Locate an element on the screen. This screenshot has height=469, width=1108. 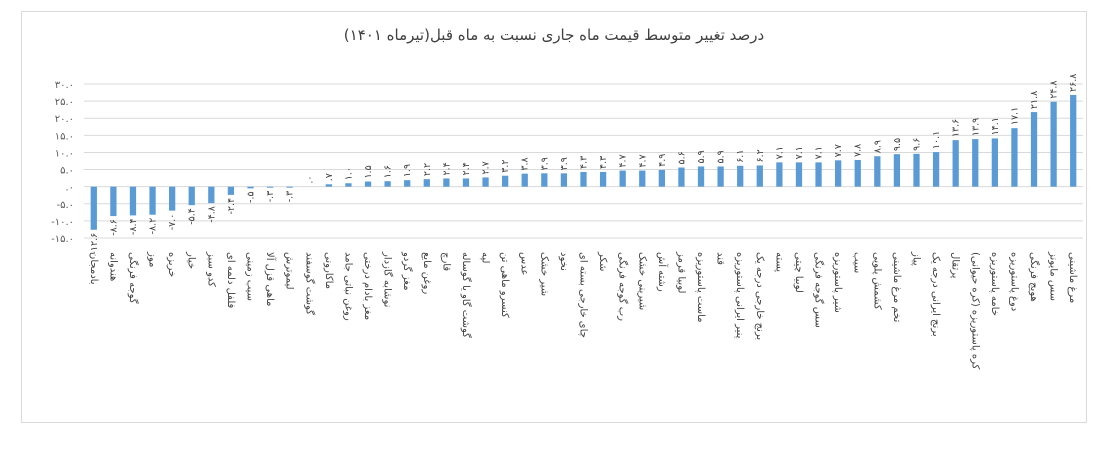
category-label: خامه پاستوریزه is located at coordinates (994, 284).